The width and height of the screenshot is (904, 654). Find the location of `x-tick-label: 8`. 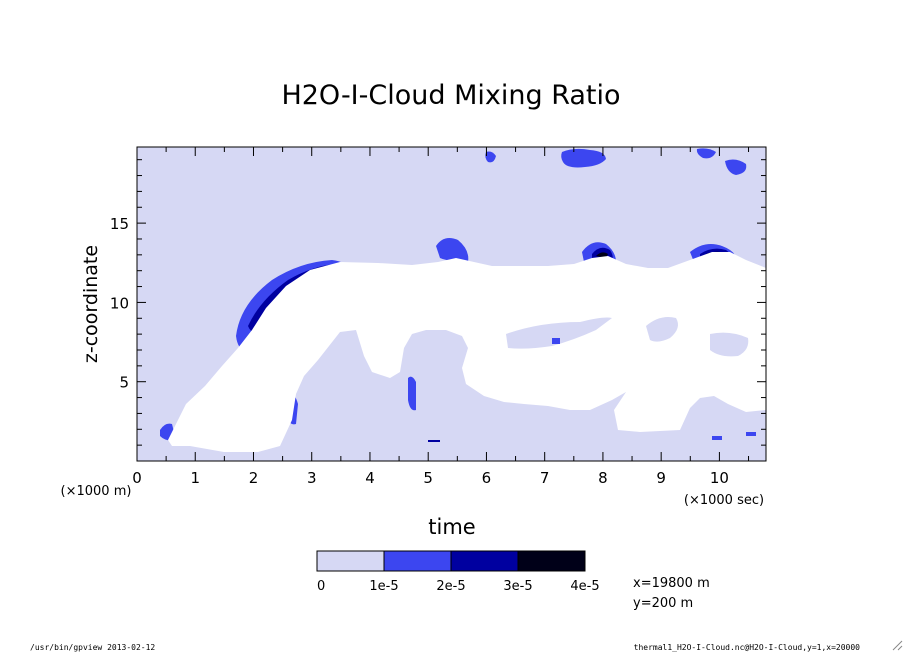

x-tick-label: 8 is located at coordinates (603, 478).